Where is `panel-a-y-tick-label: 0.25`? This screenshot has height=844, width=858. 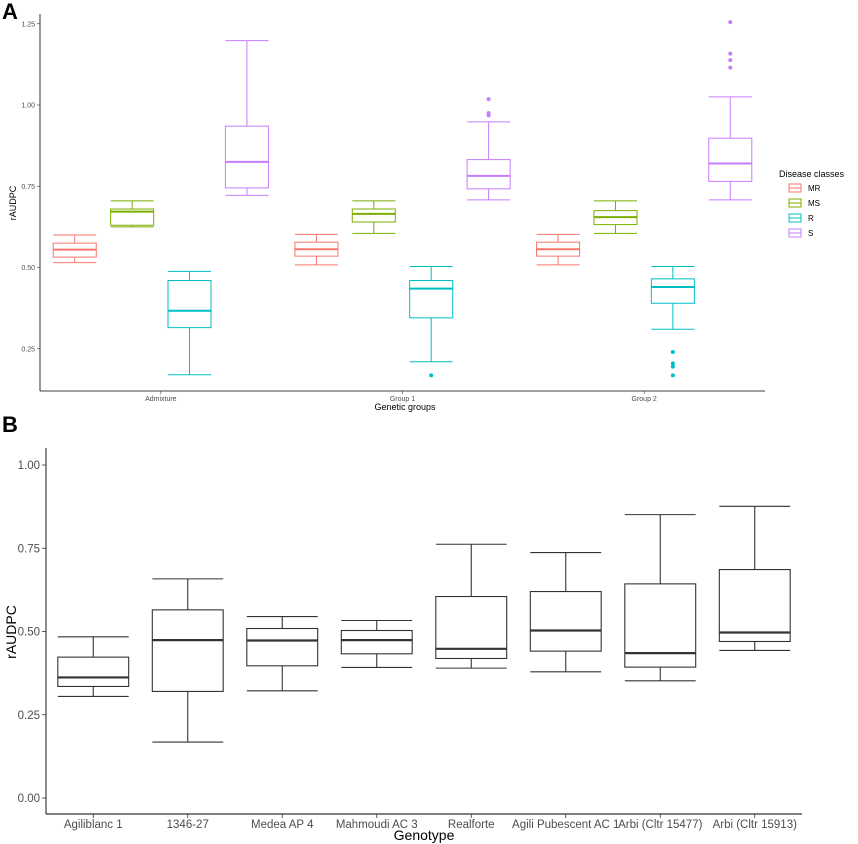
panel-a-y-tick-label: 0.25 is located at coordinates (28, 349).